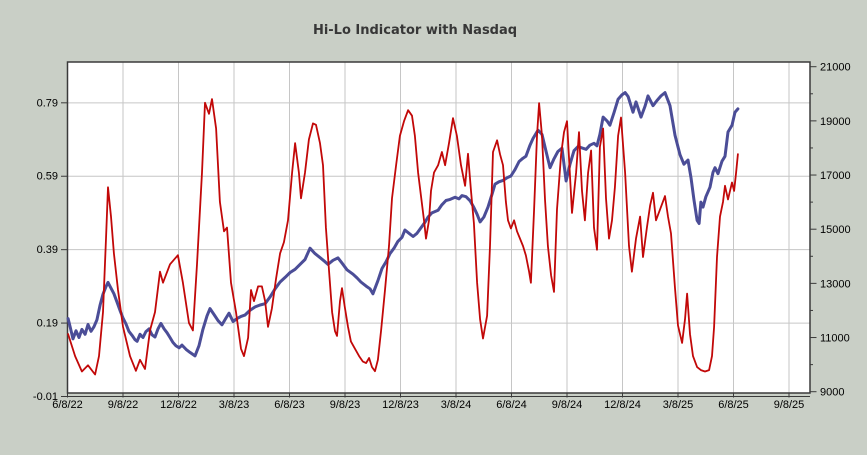 The image size is (867, 455). Describe the element at coordinates (678, 405) in the screenshot. I see `x-axis-tick-label: 3/8/25` at that location.